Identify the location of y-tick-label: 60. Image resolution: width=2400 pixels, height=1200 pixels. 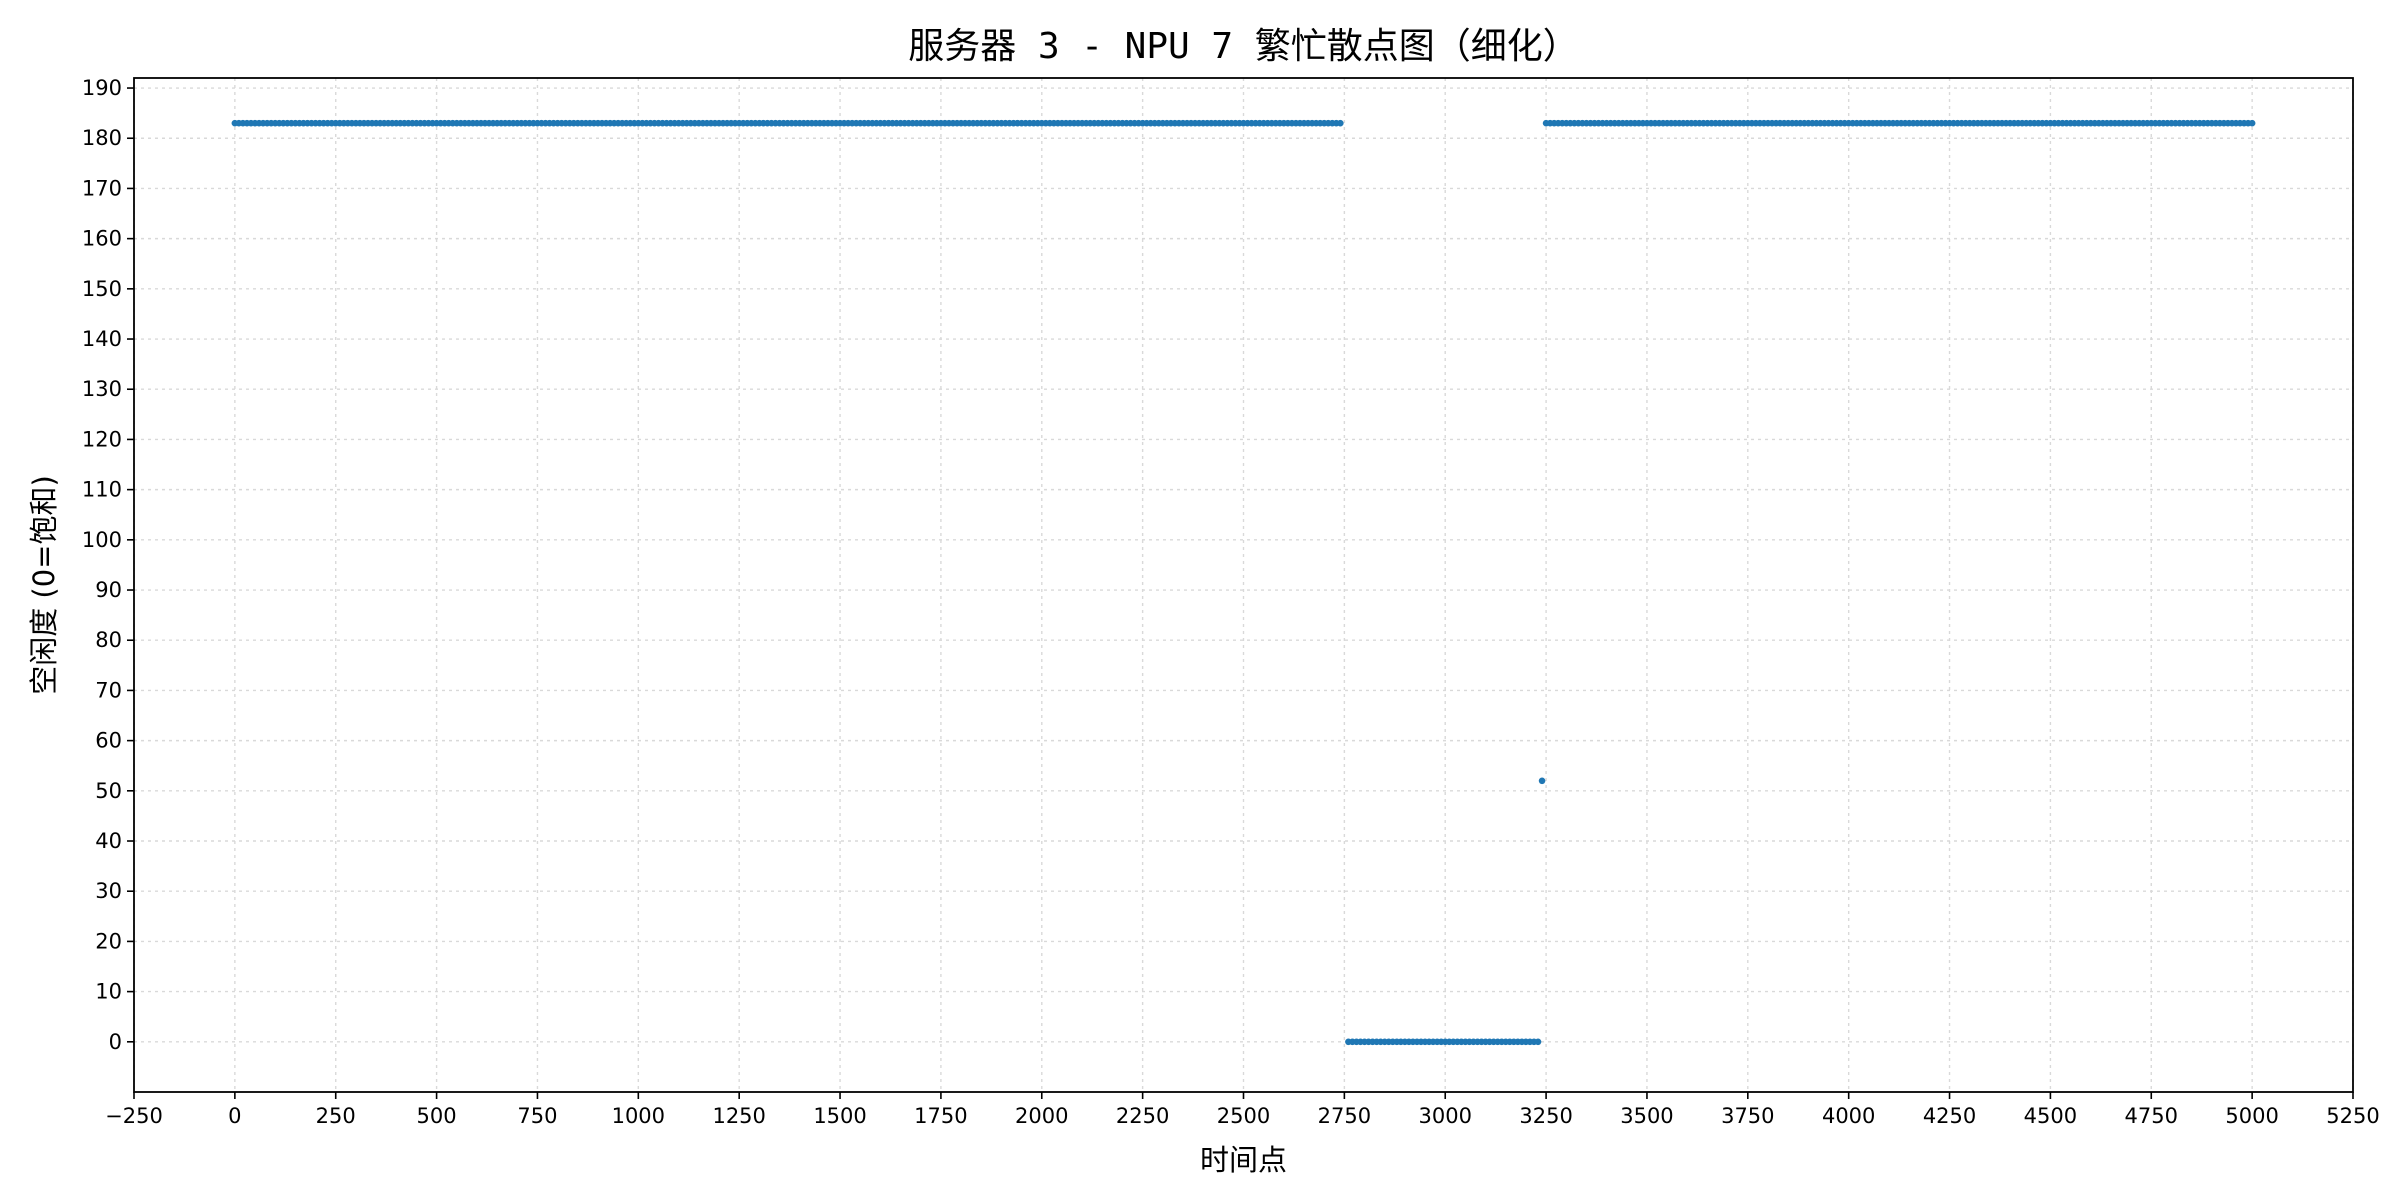
(108, 741).